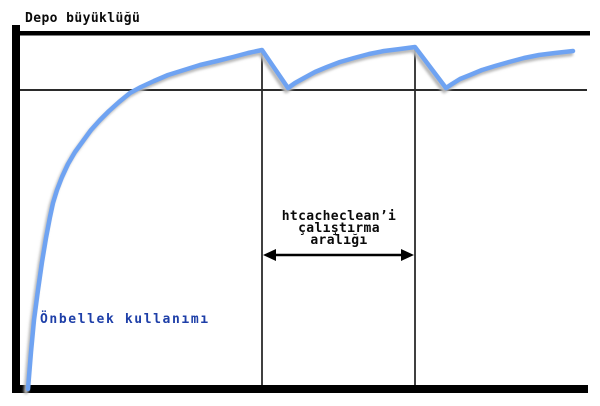  I want to click on capacity-line, so click(305, 33).